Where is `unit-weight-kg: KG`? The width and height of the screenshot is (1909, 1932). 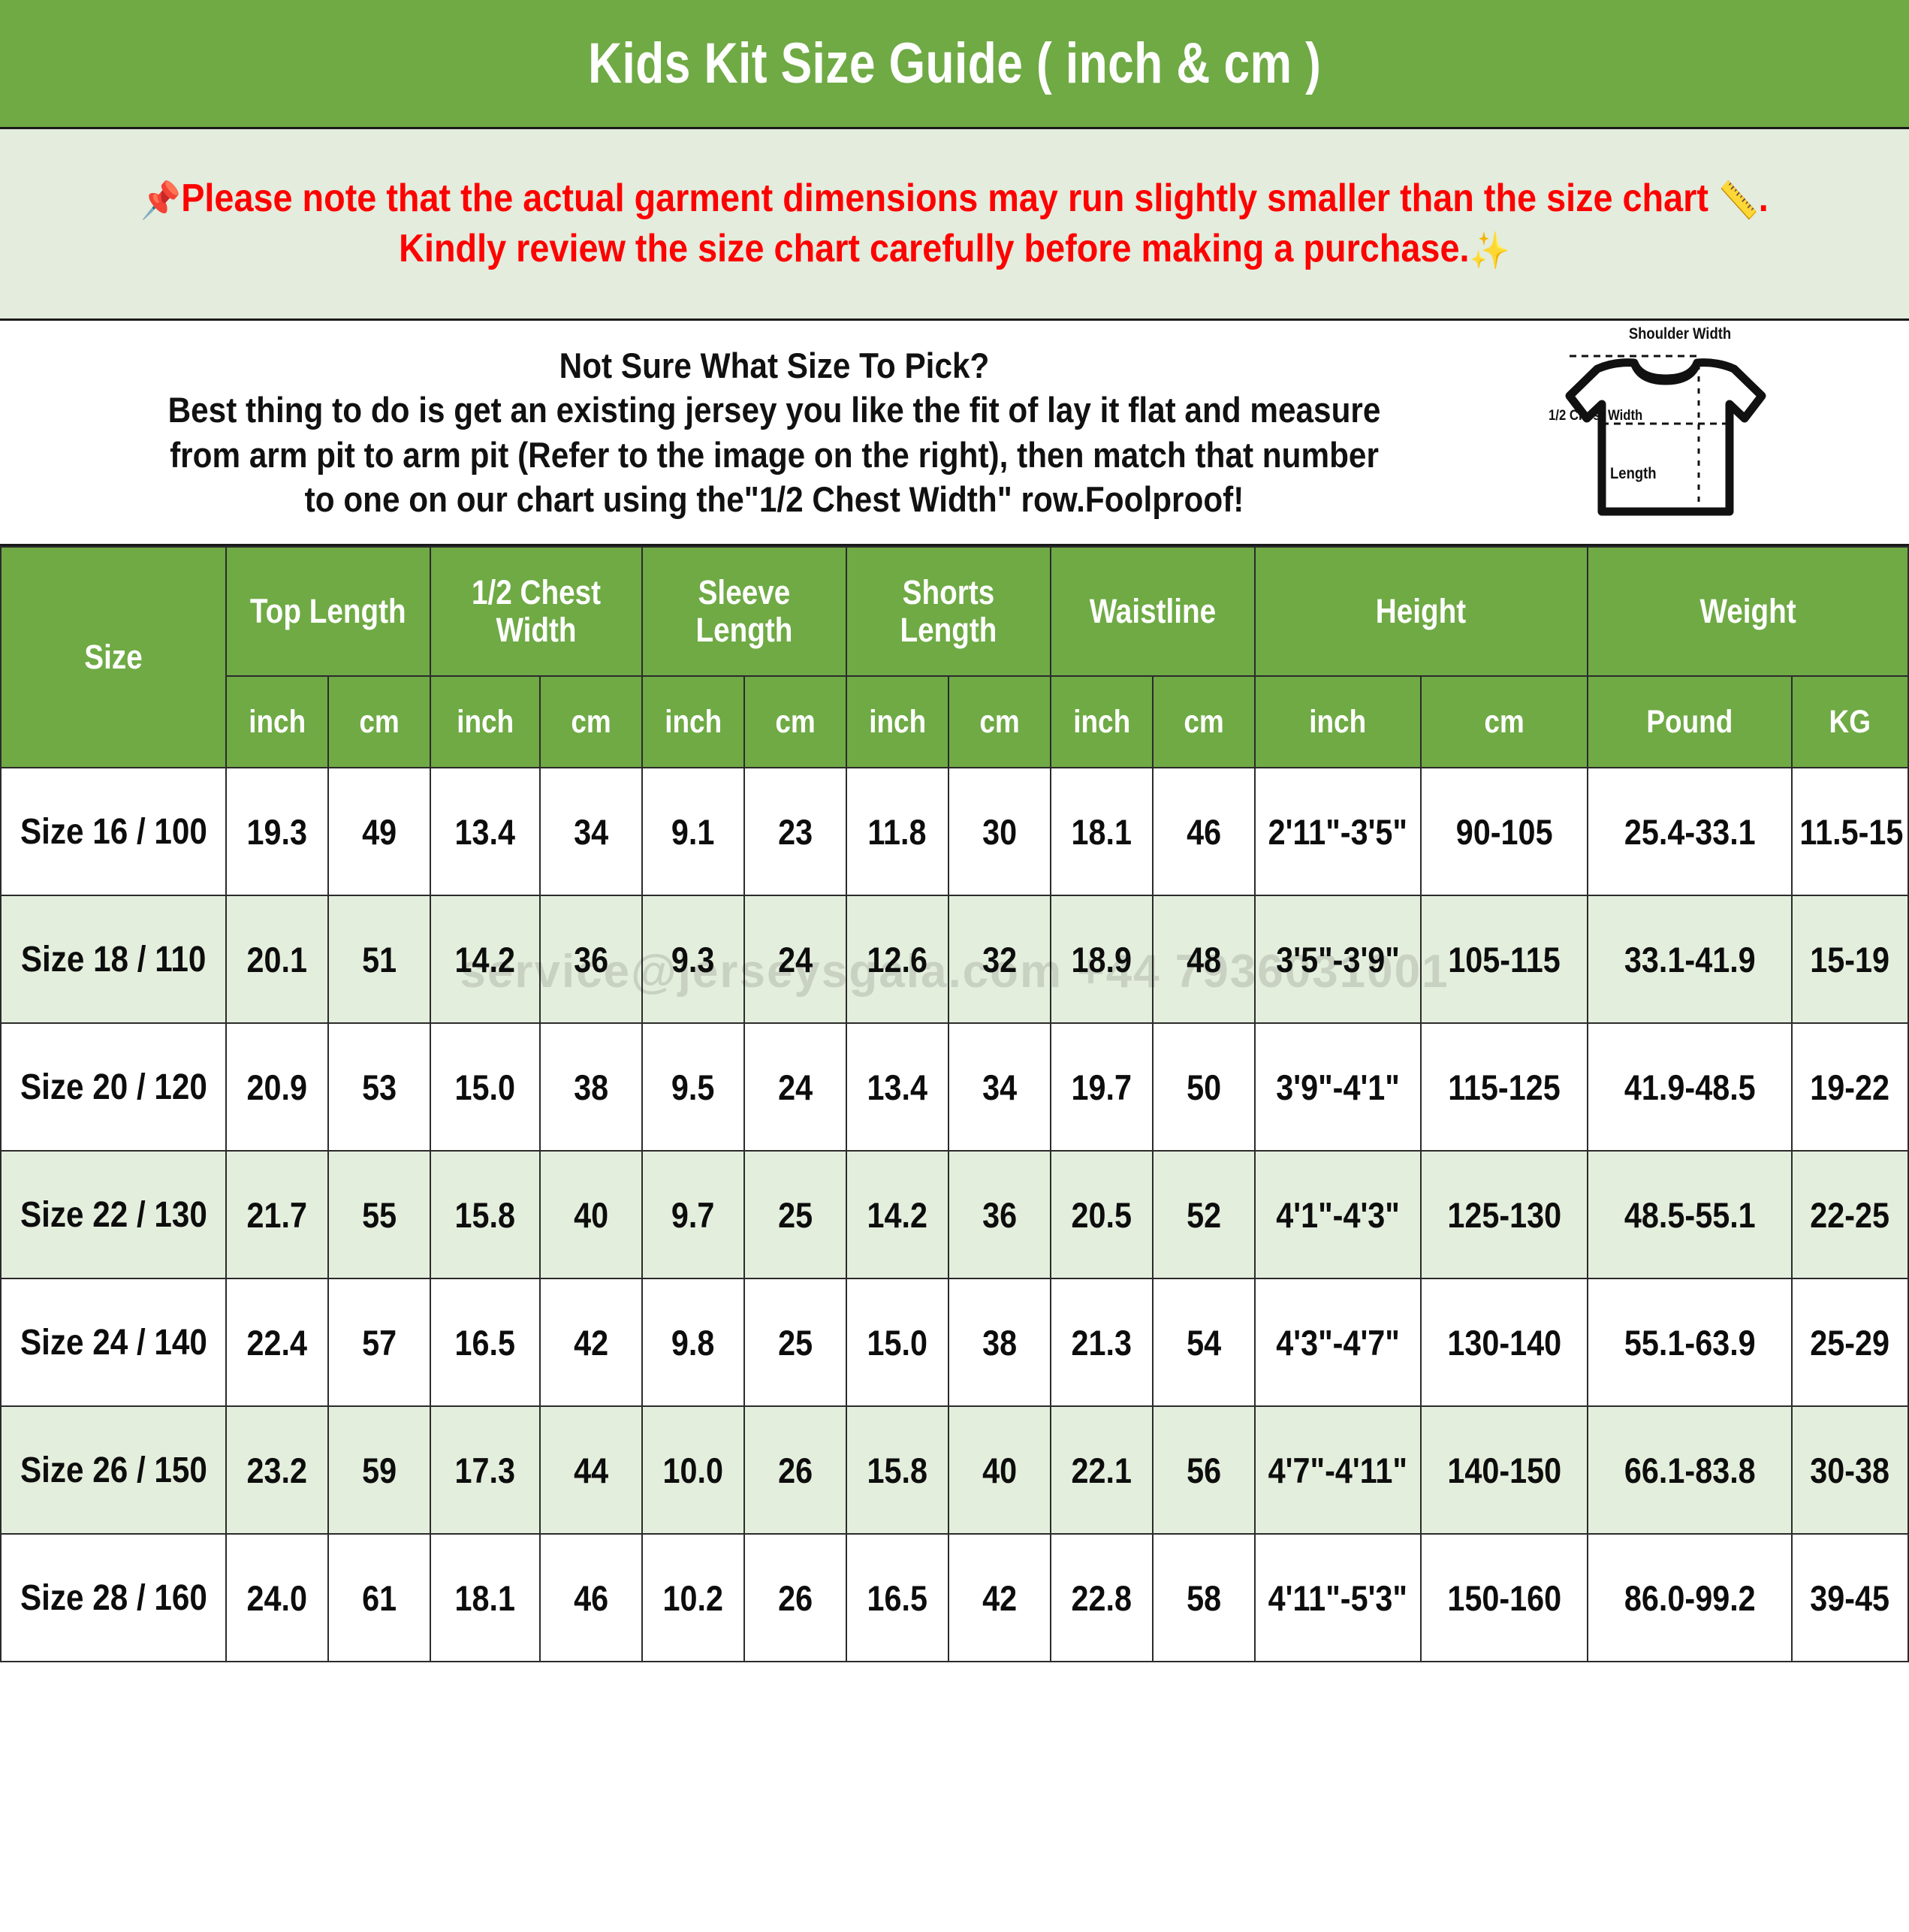
unit-weight-kg: KG is located at coordinates (1849, 721).